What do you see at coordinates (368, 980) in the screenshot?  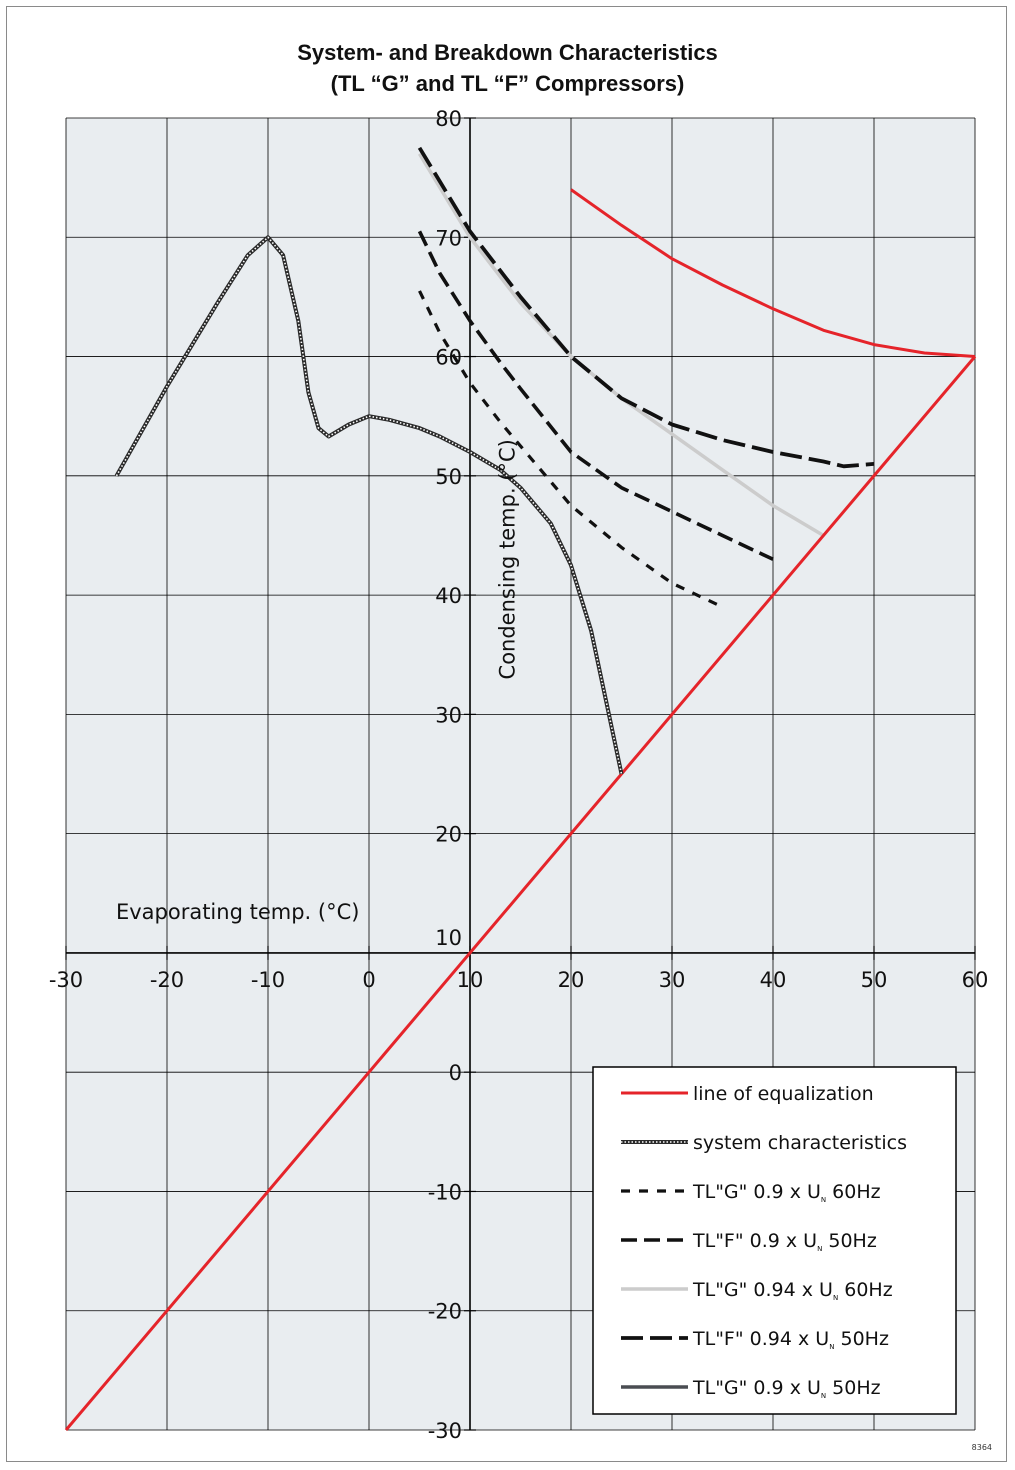 I see `x-tick-label: 0` at bounding box center [368, 980].